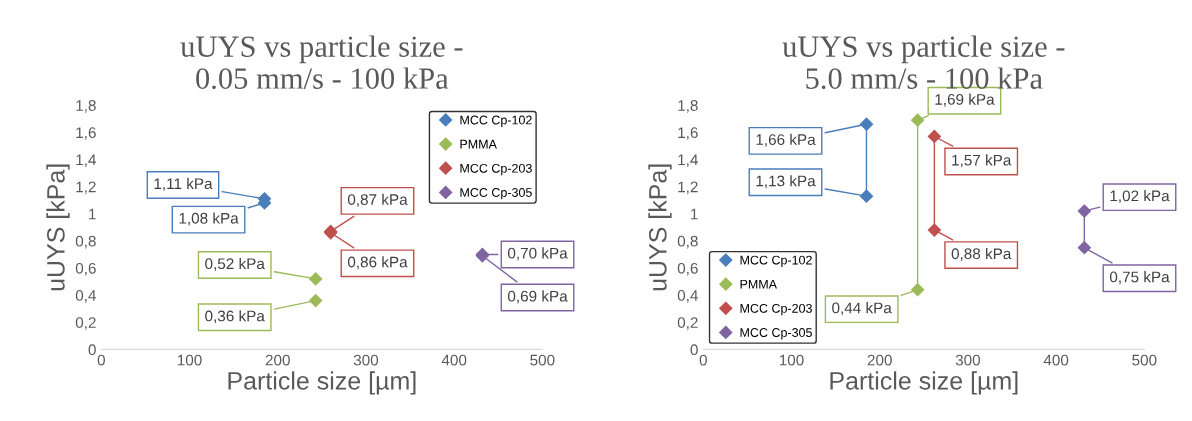 This screenshot has height=421, width=1192. What do you see at coordinates (923, 62) in the screenshot?
I see `chart-title: uUYS vs particle size - 5.0 mm/s - 100 kPa` at bounding box center [923, 62].